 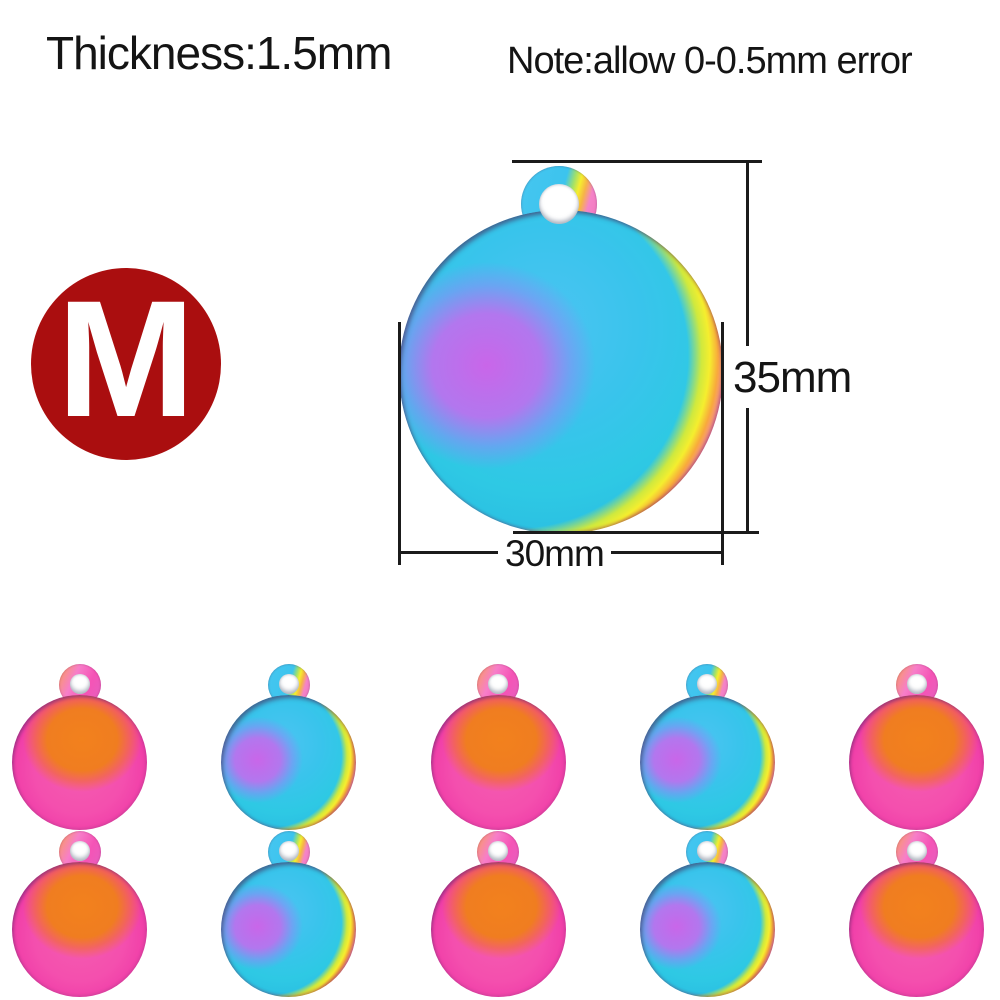 What do you see at coordinates (219, 53) in the screenshot?
I see `thickness-label: Thickness:1.5mm` at bounding box center [219, 53].